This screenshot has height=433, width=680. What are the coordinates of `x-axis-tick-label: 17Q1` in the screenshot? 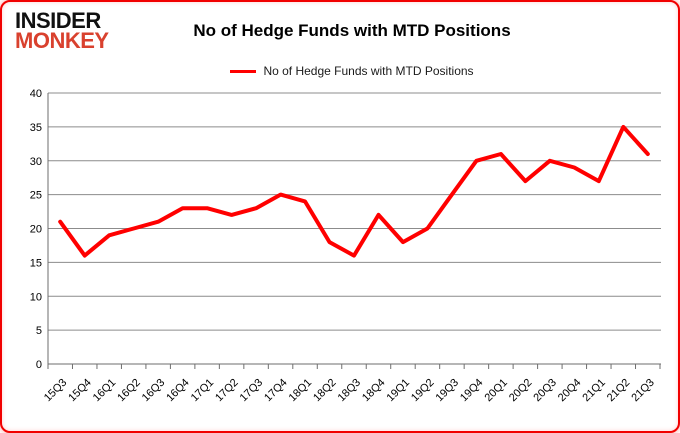 It's located at (203, 391).